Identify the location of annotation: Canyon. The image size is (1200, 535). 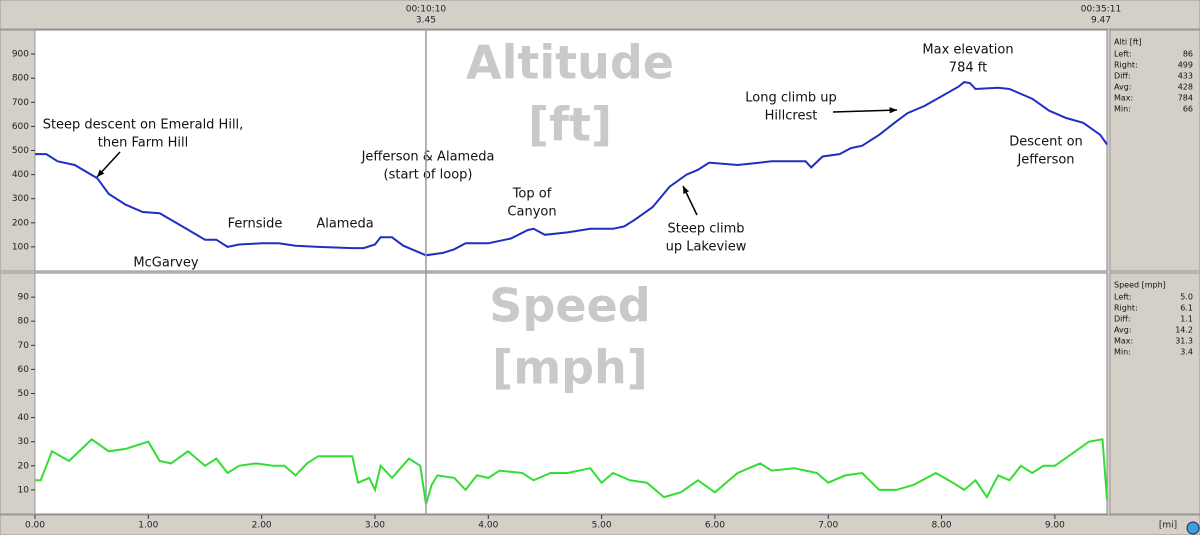
(531, 212).